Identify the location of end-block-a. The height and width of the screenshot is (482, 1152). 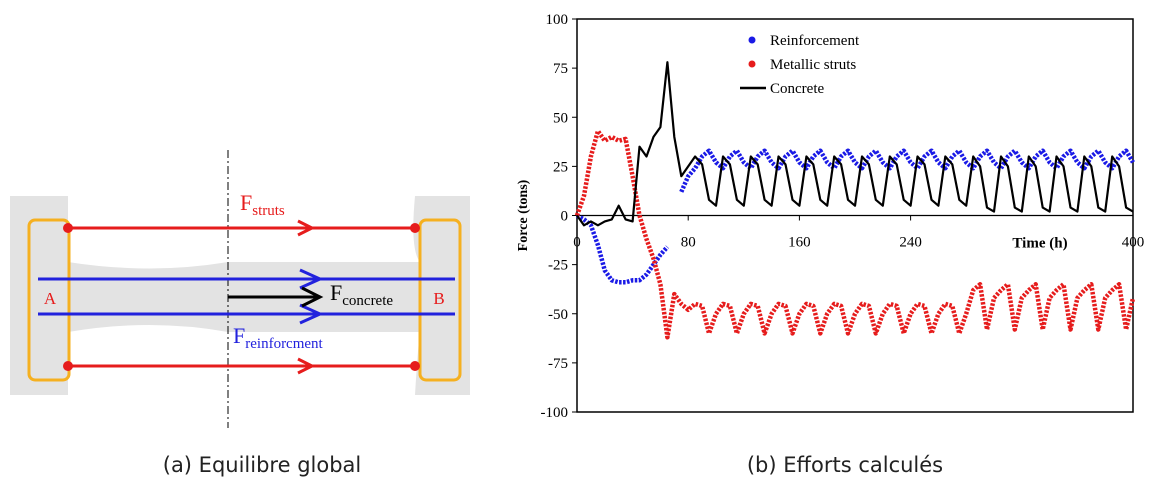
(49, 300).